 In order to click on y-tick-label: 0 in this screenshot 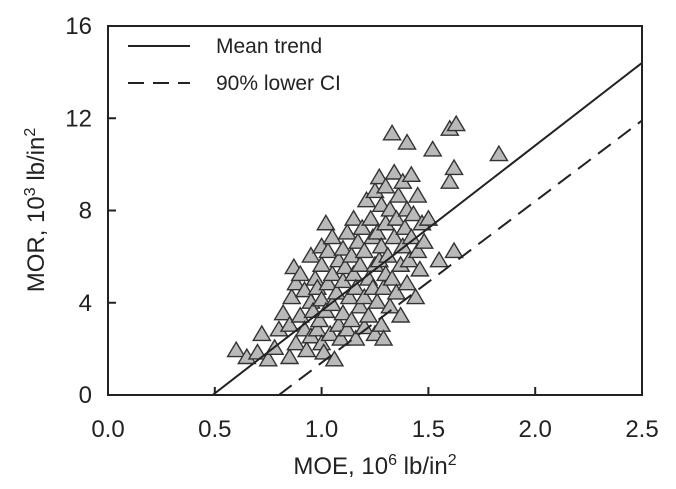, I will do `click(85, 395)`.